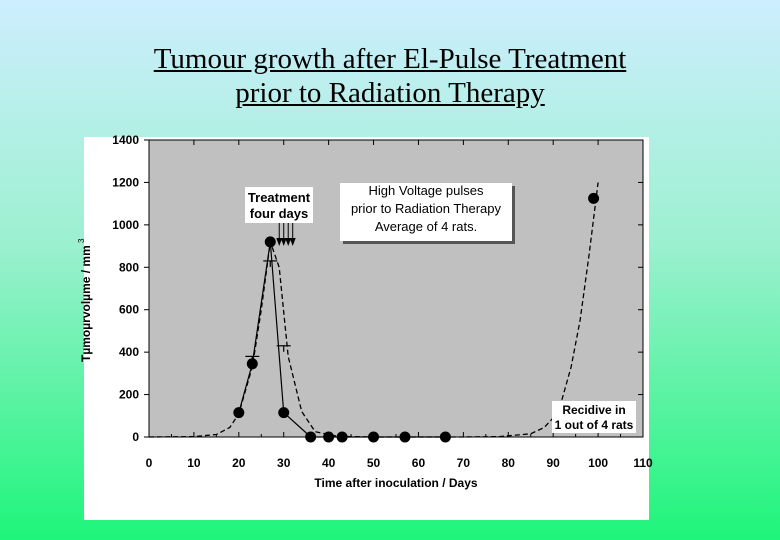  I want to click on treatment-label-bg, so click(279, 205).